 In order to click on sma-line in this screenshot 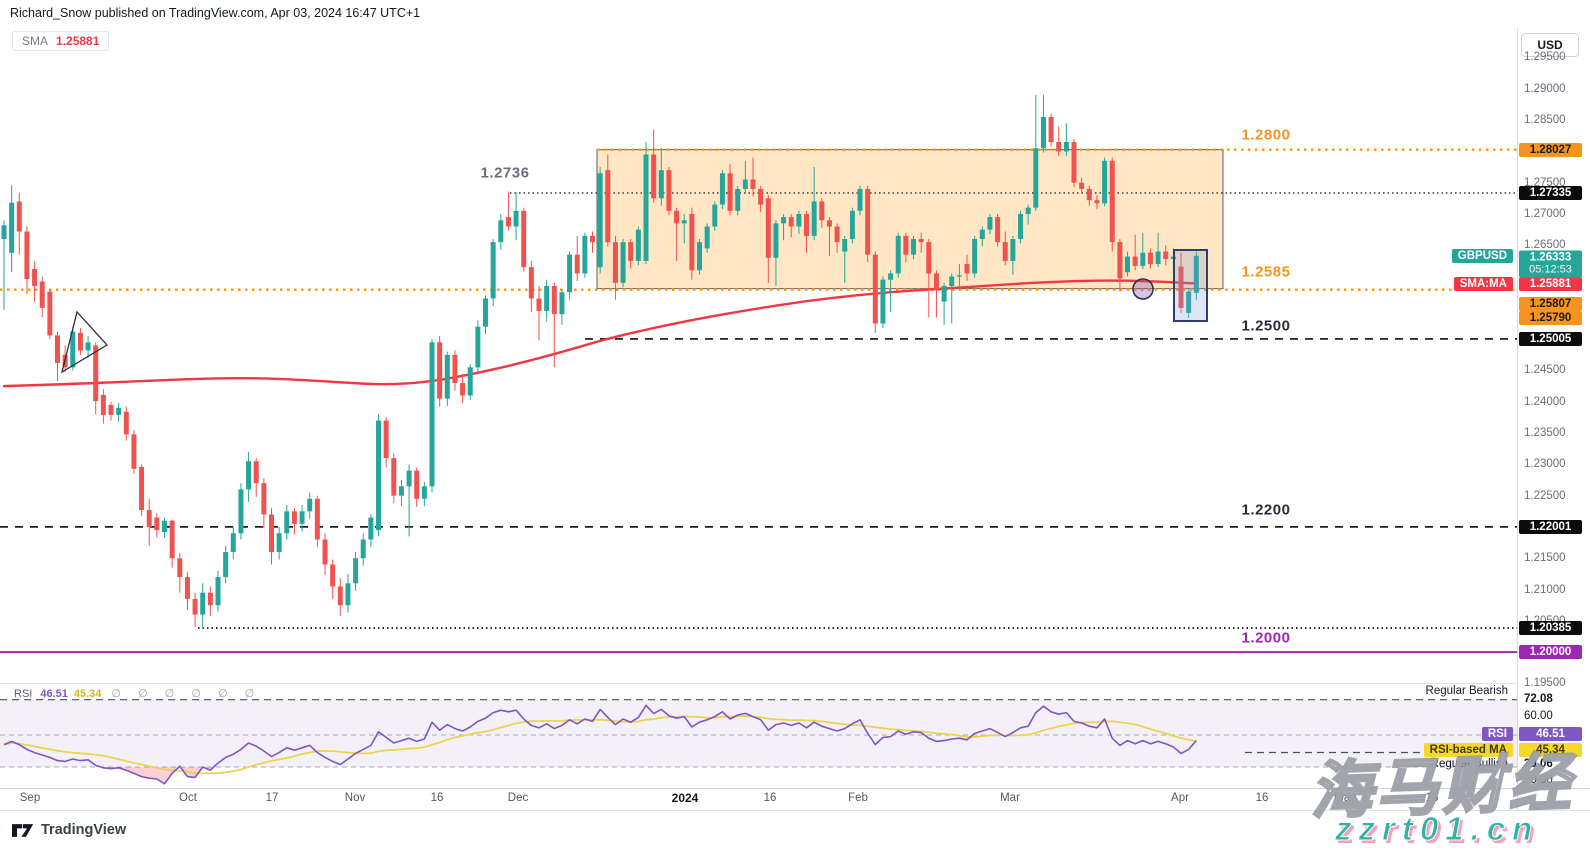, I will do `click(600, 333)`.